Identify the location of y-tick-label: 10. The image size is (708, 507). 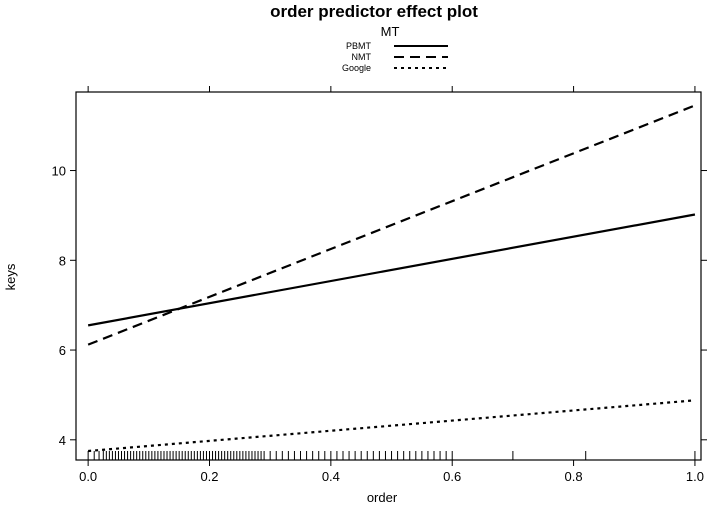
(59, 171).